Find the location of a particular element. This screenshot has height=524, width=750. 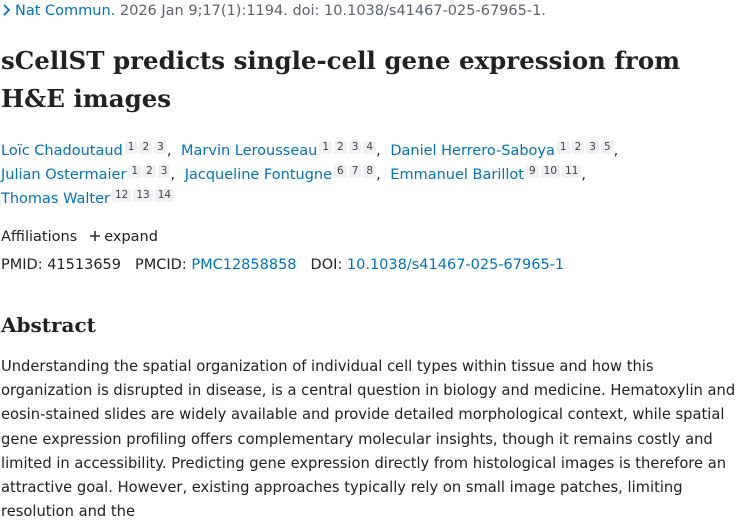

affiliation-ref: 14 is located at coordinates (164, 195).